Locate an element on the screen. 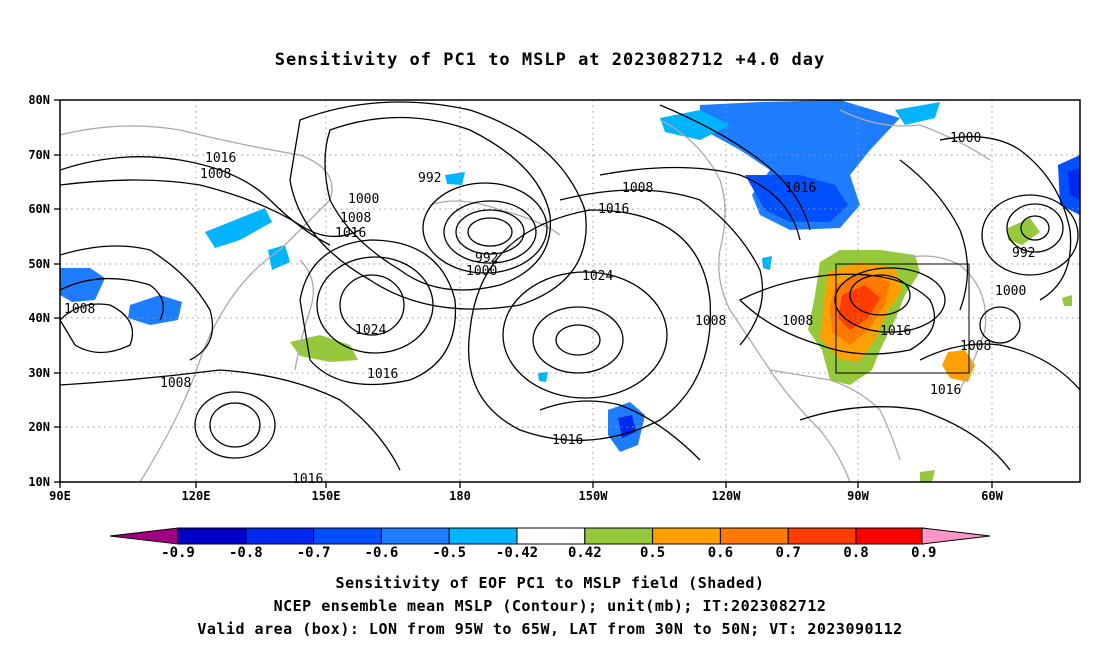 The height and width of the screenshot is (650, 1100). colorbar-label: 0.42 is located at coordinates (585, 553).